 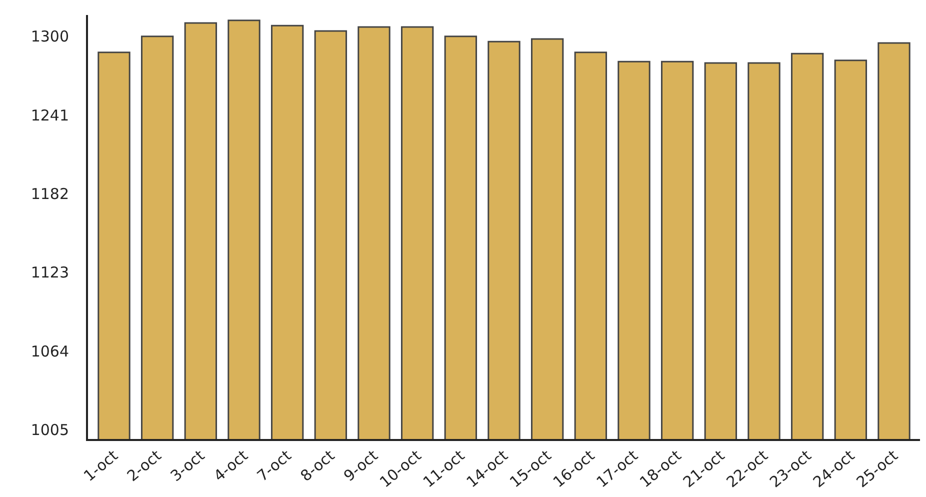 I want to click on y-tick-label: 1064, so click(x=49, y=351).